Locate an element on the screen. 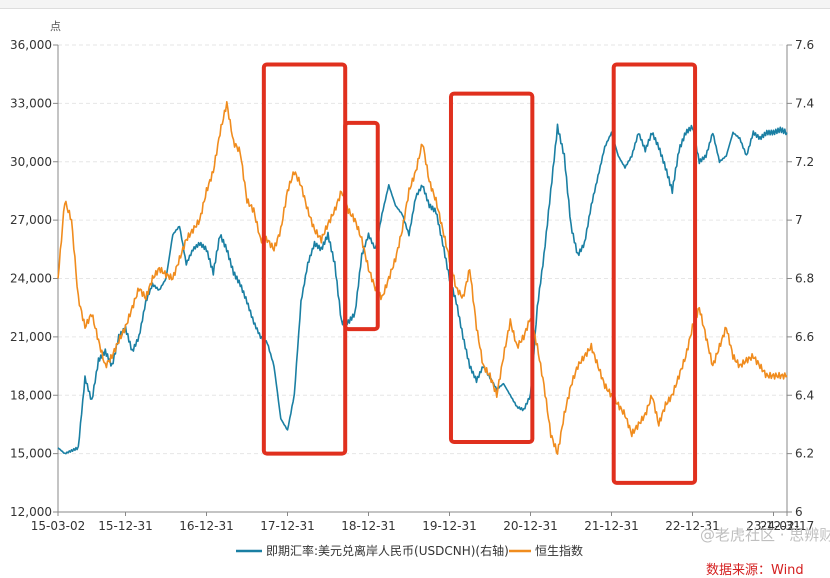 The image size is (830, 578). right-tick-label: 6.2 is located at coordinates (804, 454).